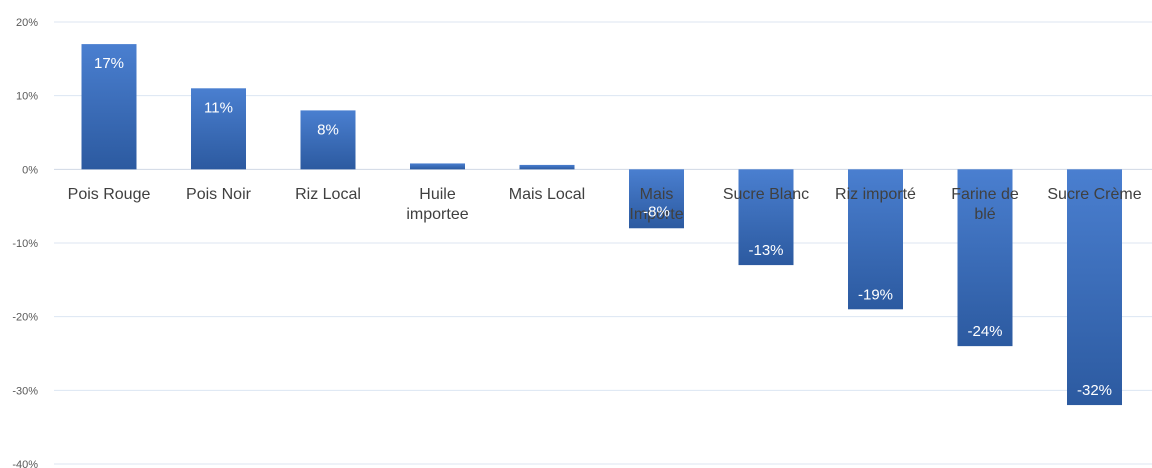 The height and width of the screenshot is (468, 1152). I want to click on y-tick-label: 20%, so click(27, 23).